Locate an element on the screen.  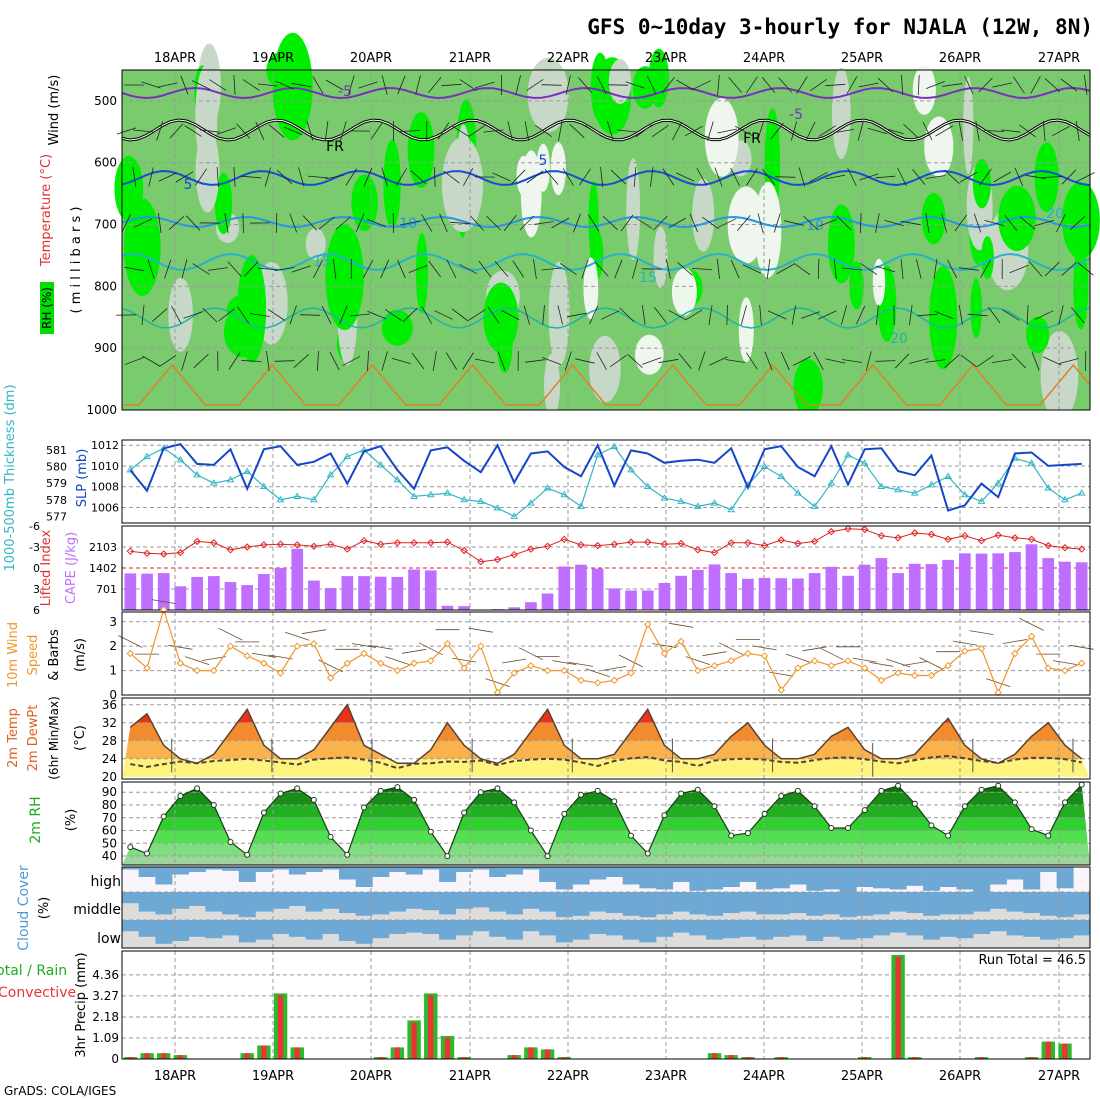
precip-tick-label: 2.18 is located at coordinates (105, 1017).